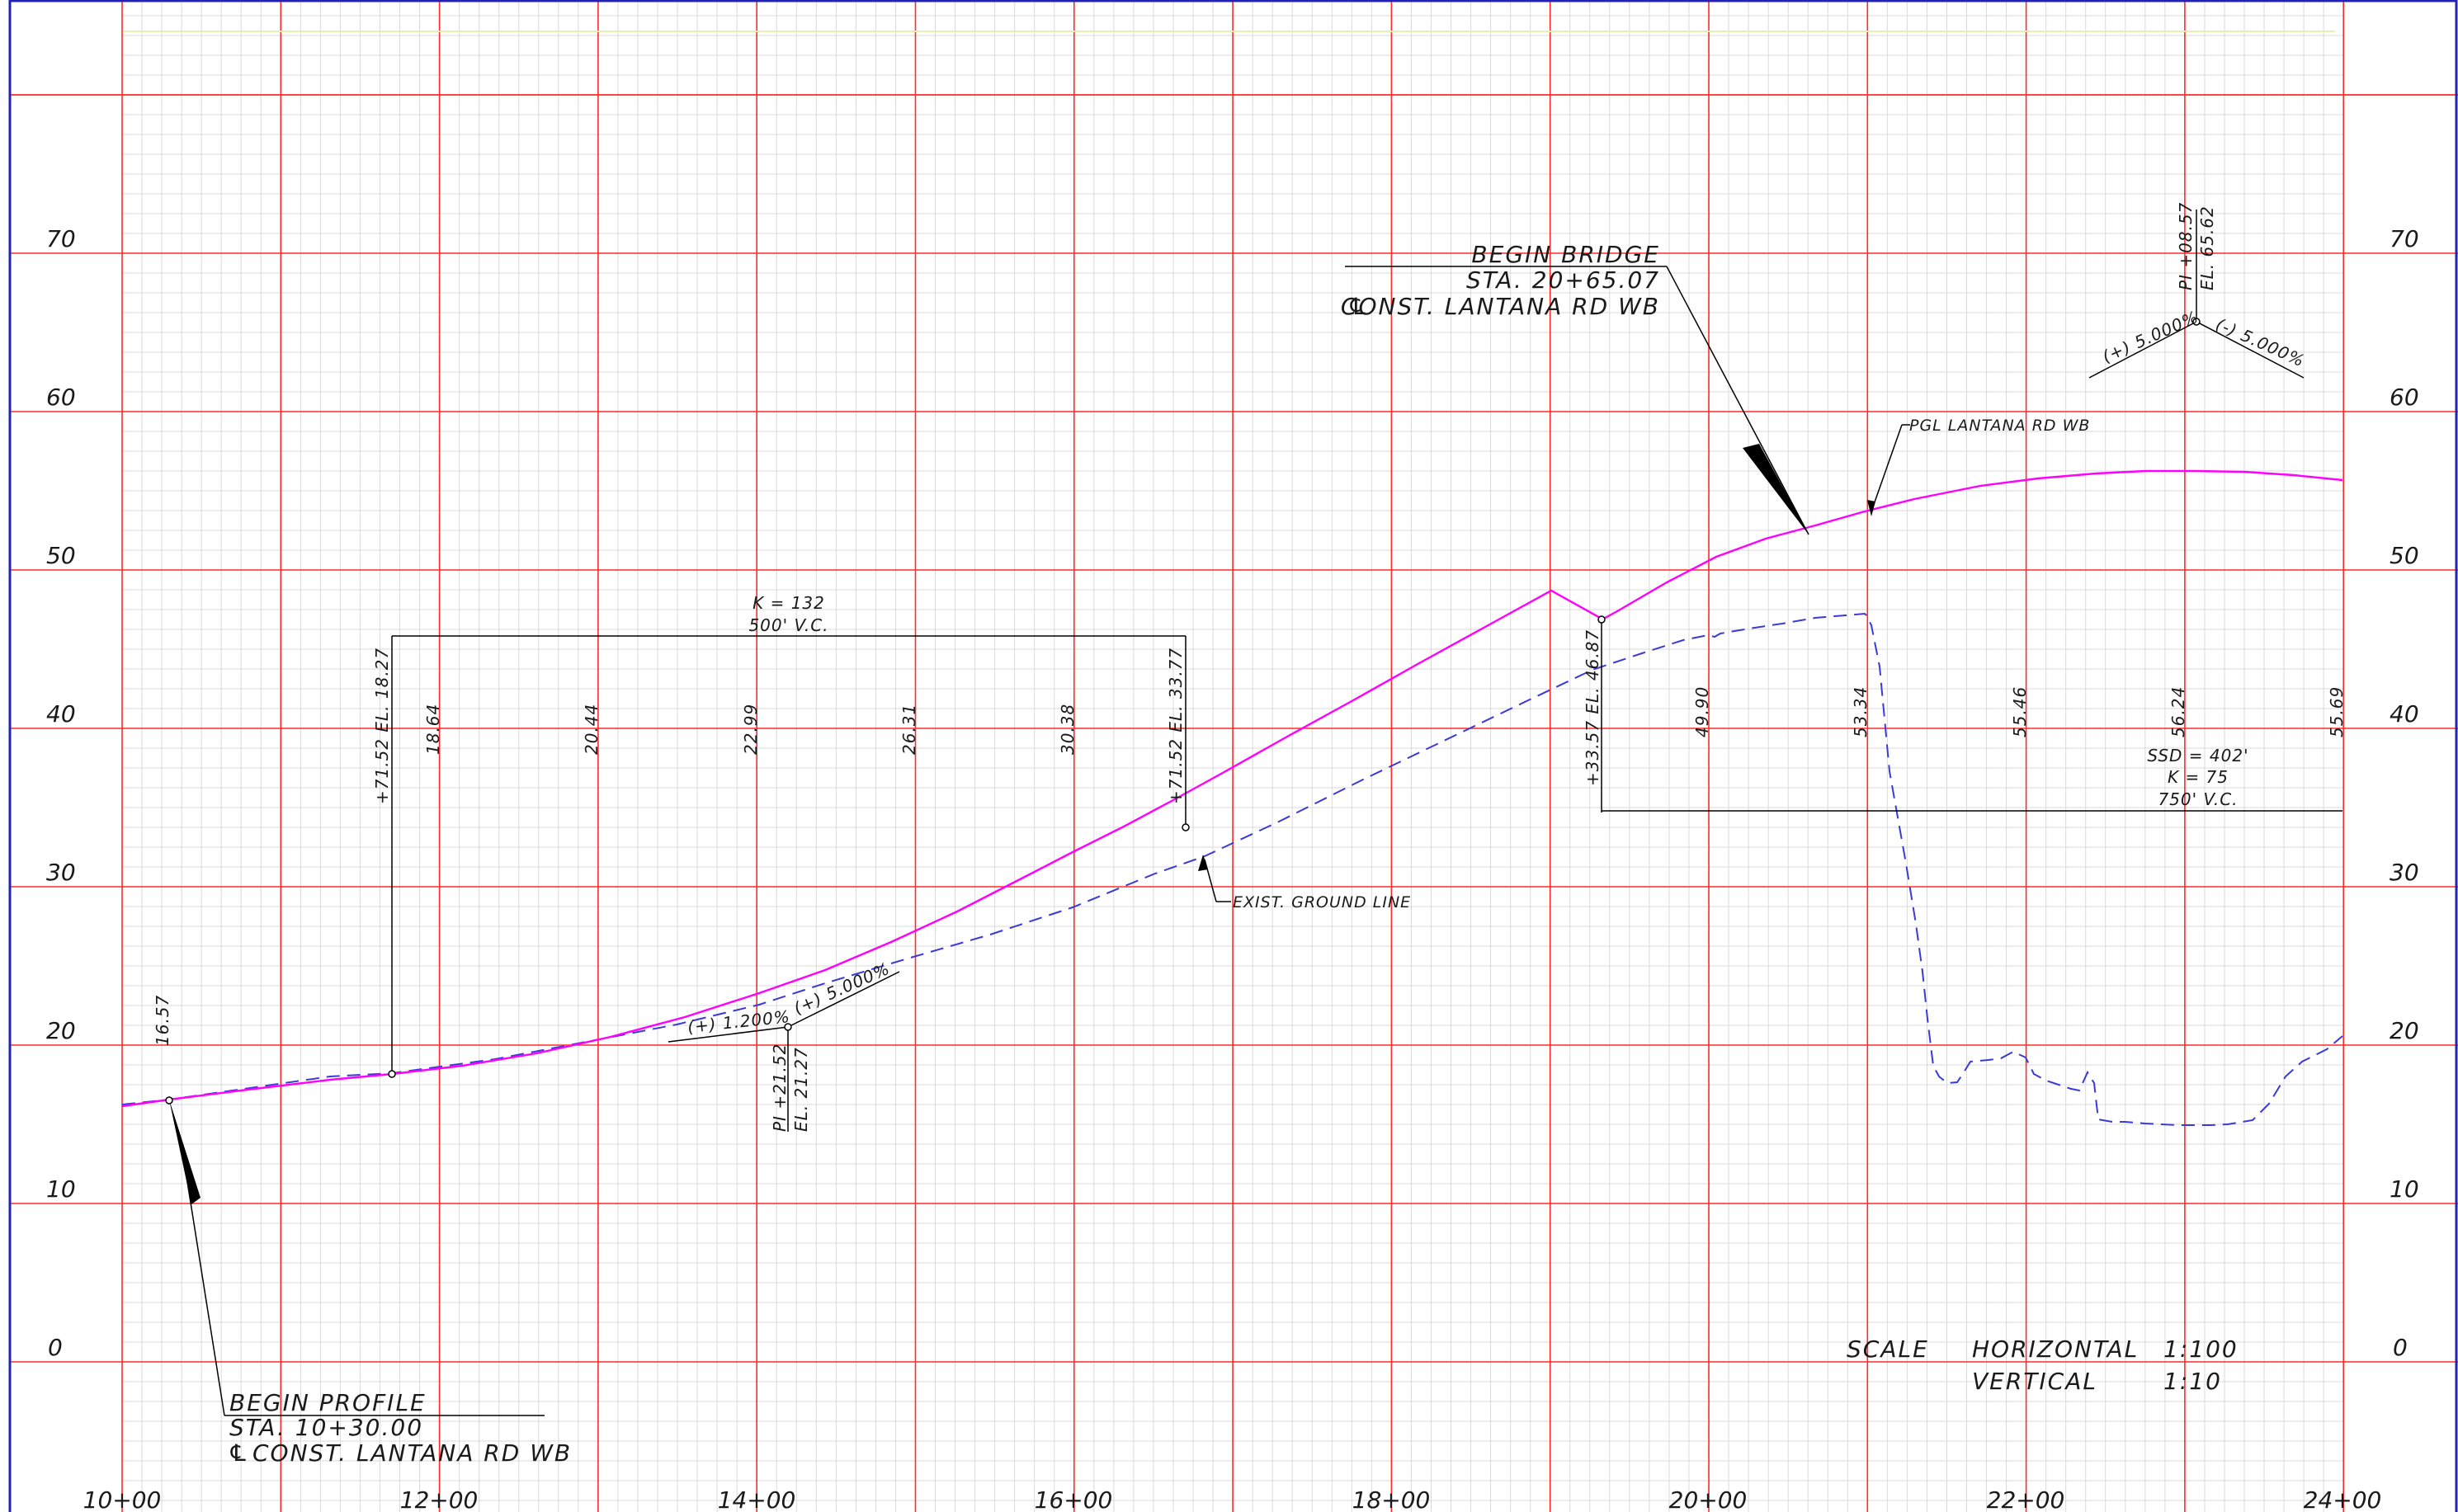 The width and height of the screenshot is (2458, 1512). What do you see at coordinates (1501, 306) in the screenshot?
I see `begin-bridge-centerline: CONST. LANTANA RD WB` at bounding box center [1501, 306].